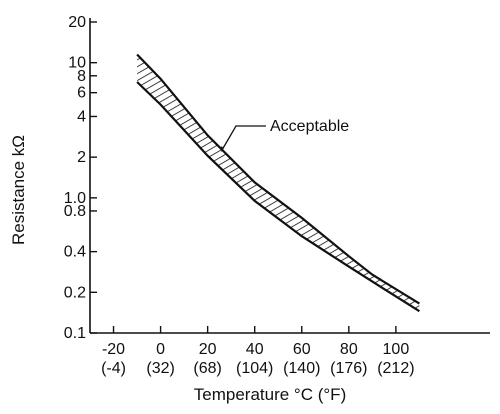 This screenshot has width=500, height=414. Describe the element at coordinates (255, 349) in the screenshot. I see `x-tick-label: 40` at that location.